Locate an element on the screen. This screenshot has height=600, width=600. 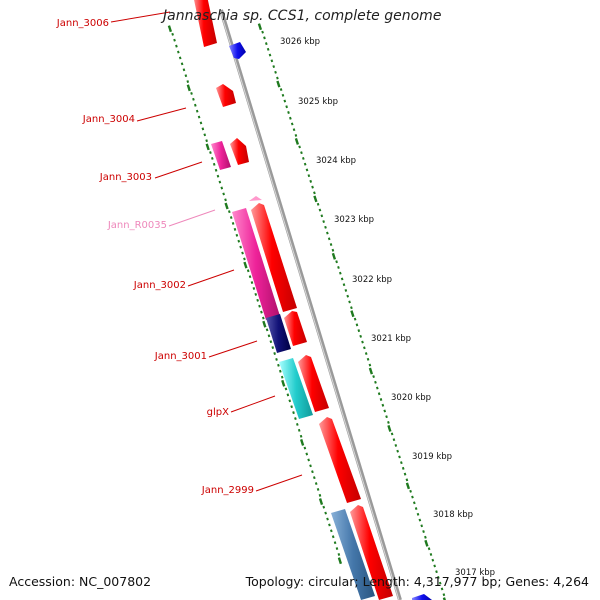
gene-steel-feature is located at coordinates (353, 554).